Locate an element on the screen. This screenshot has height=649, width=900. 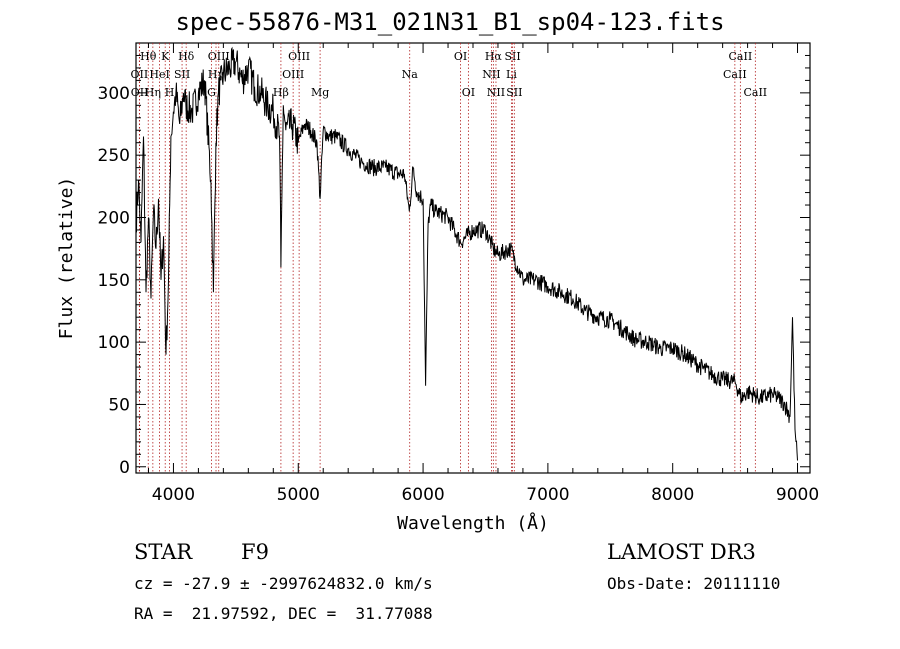
y-tick-label: 50 is located at coordinates (119, 405).